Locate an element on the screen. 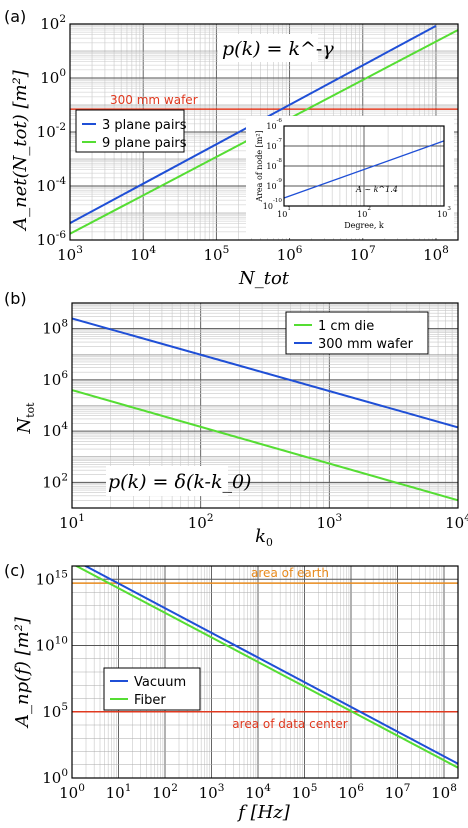  y-tick-label: 10⁻⁶ is located at coordinates (52, 239).